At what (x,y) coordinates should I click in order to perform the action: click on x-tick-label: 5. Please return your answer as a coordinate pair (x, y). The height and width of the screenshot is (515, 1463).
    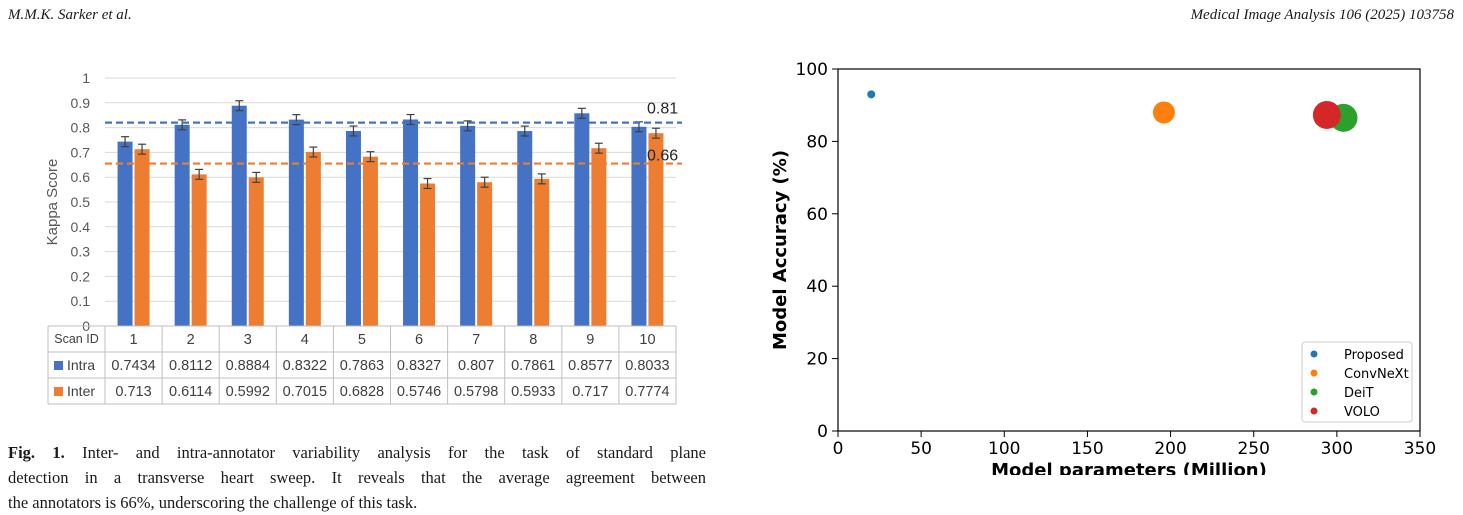
    Looking at the image, I should click on (362, 340).